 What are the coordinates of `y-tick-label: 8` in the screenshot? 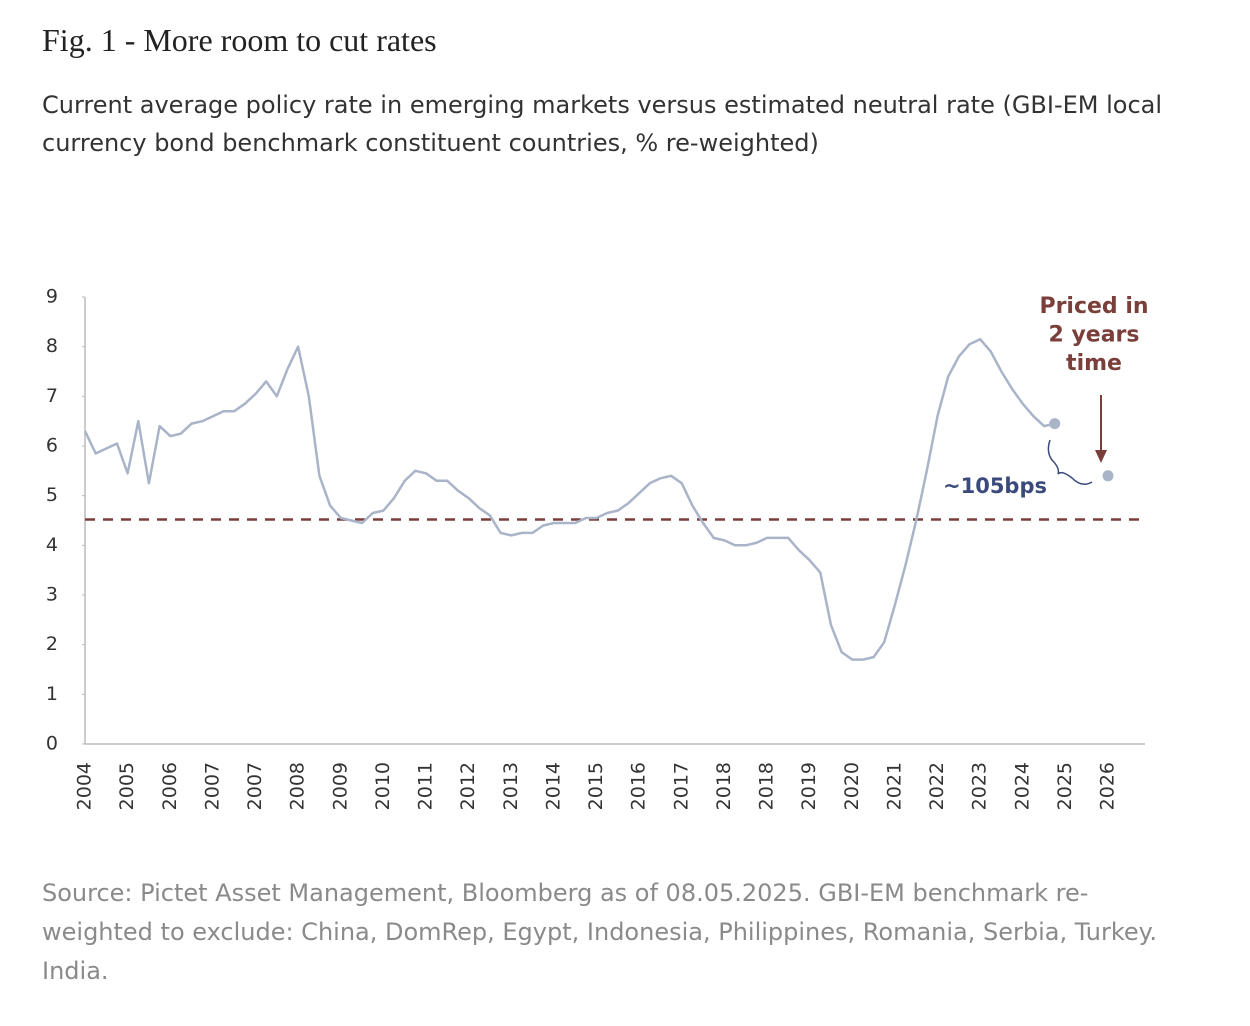 It's located at (52, 346).